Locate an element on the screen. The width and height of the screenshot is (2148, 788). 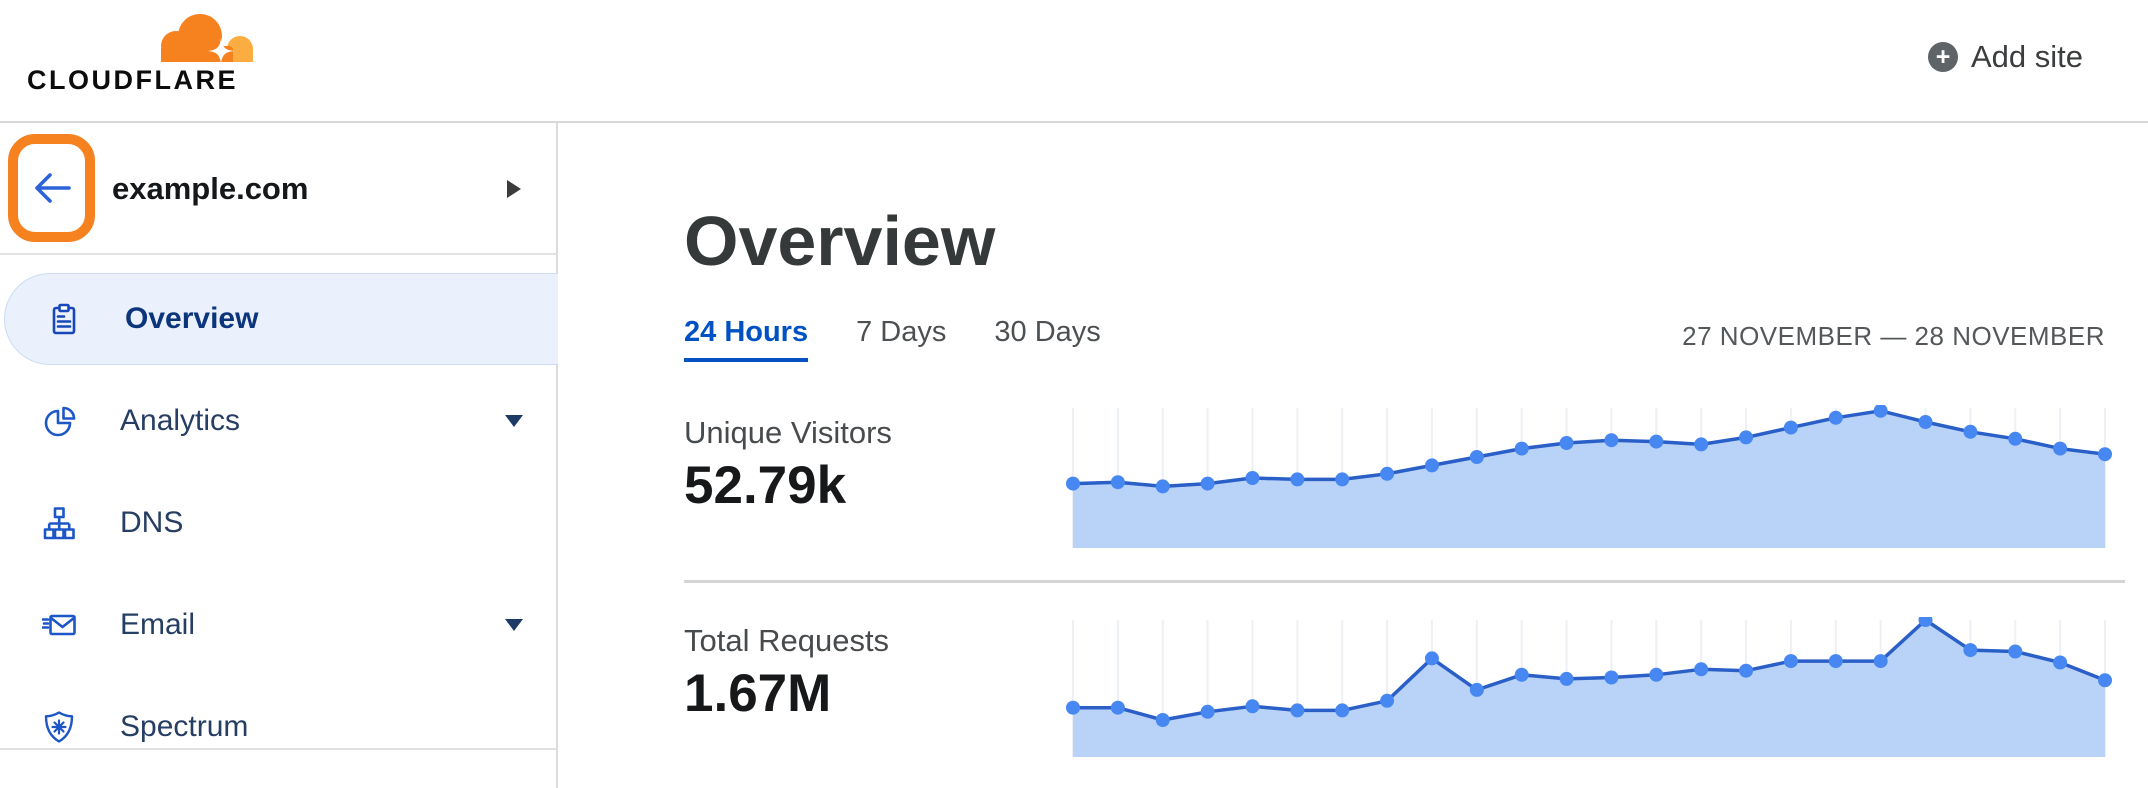
dns-tree-icon is located at coordinates (59, 523).